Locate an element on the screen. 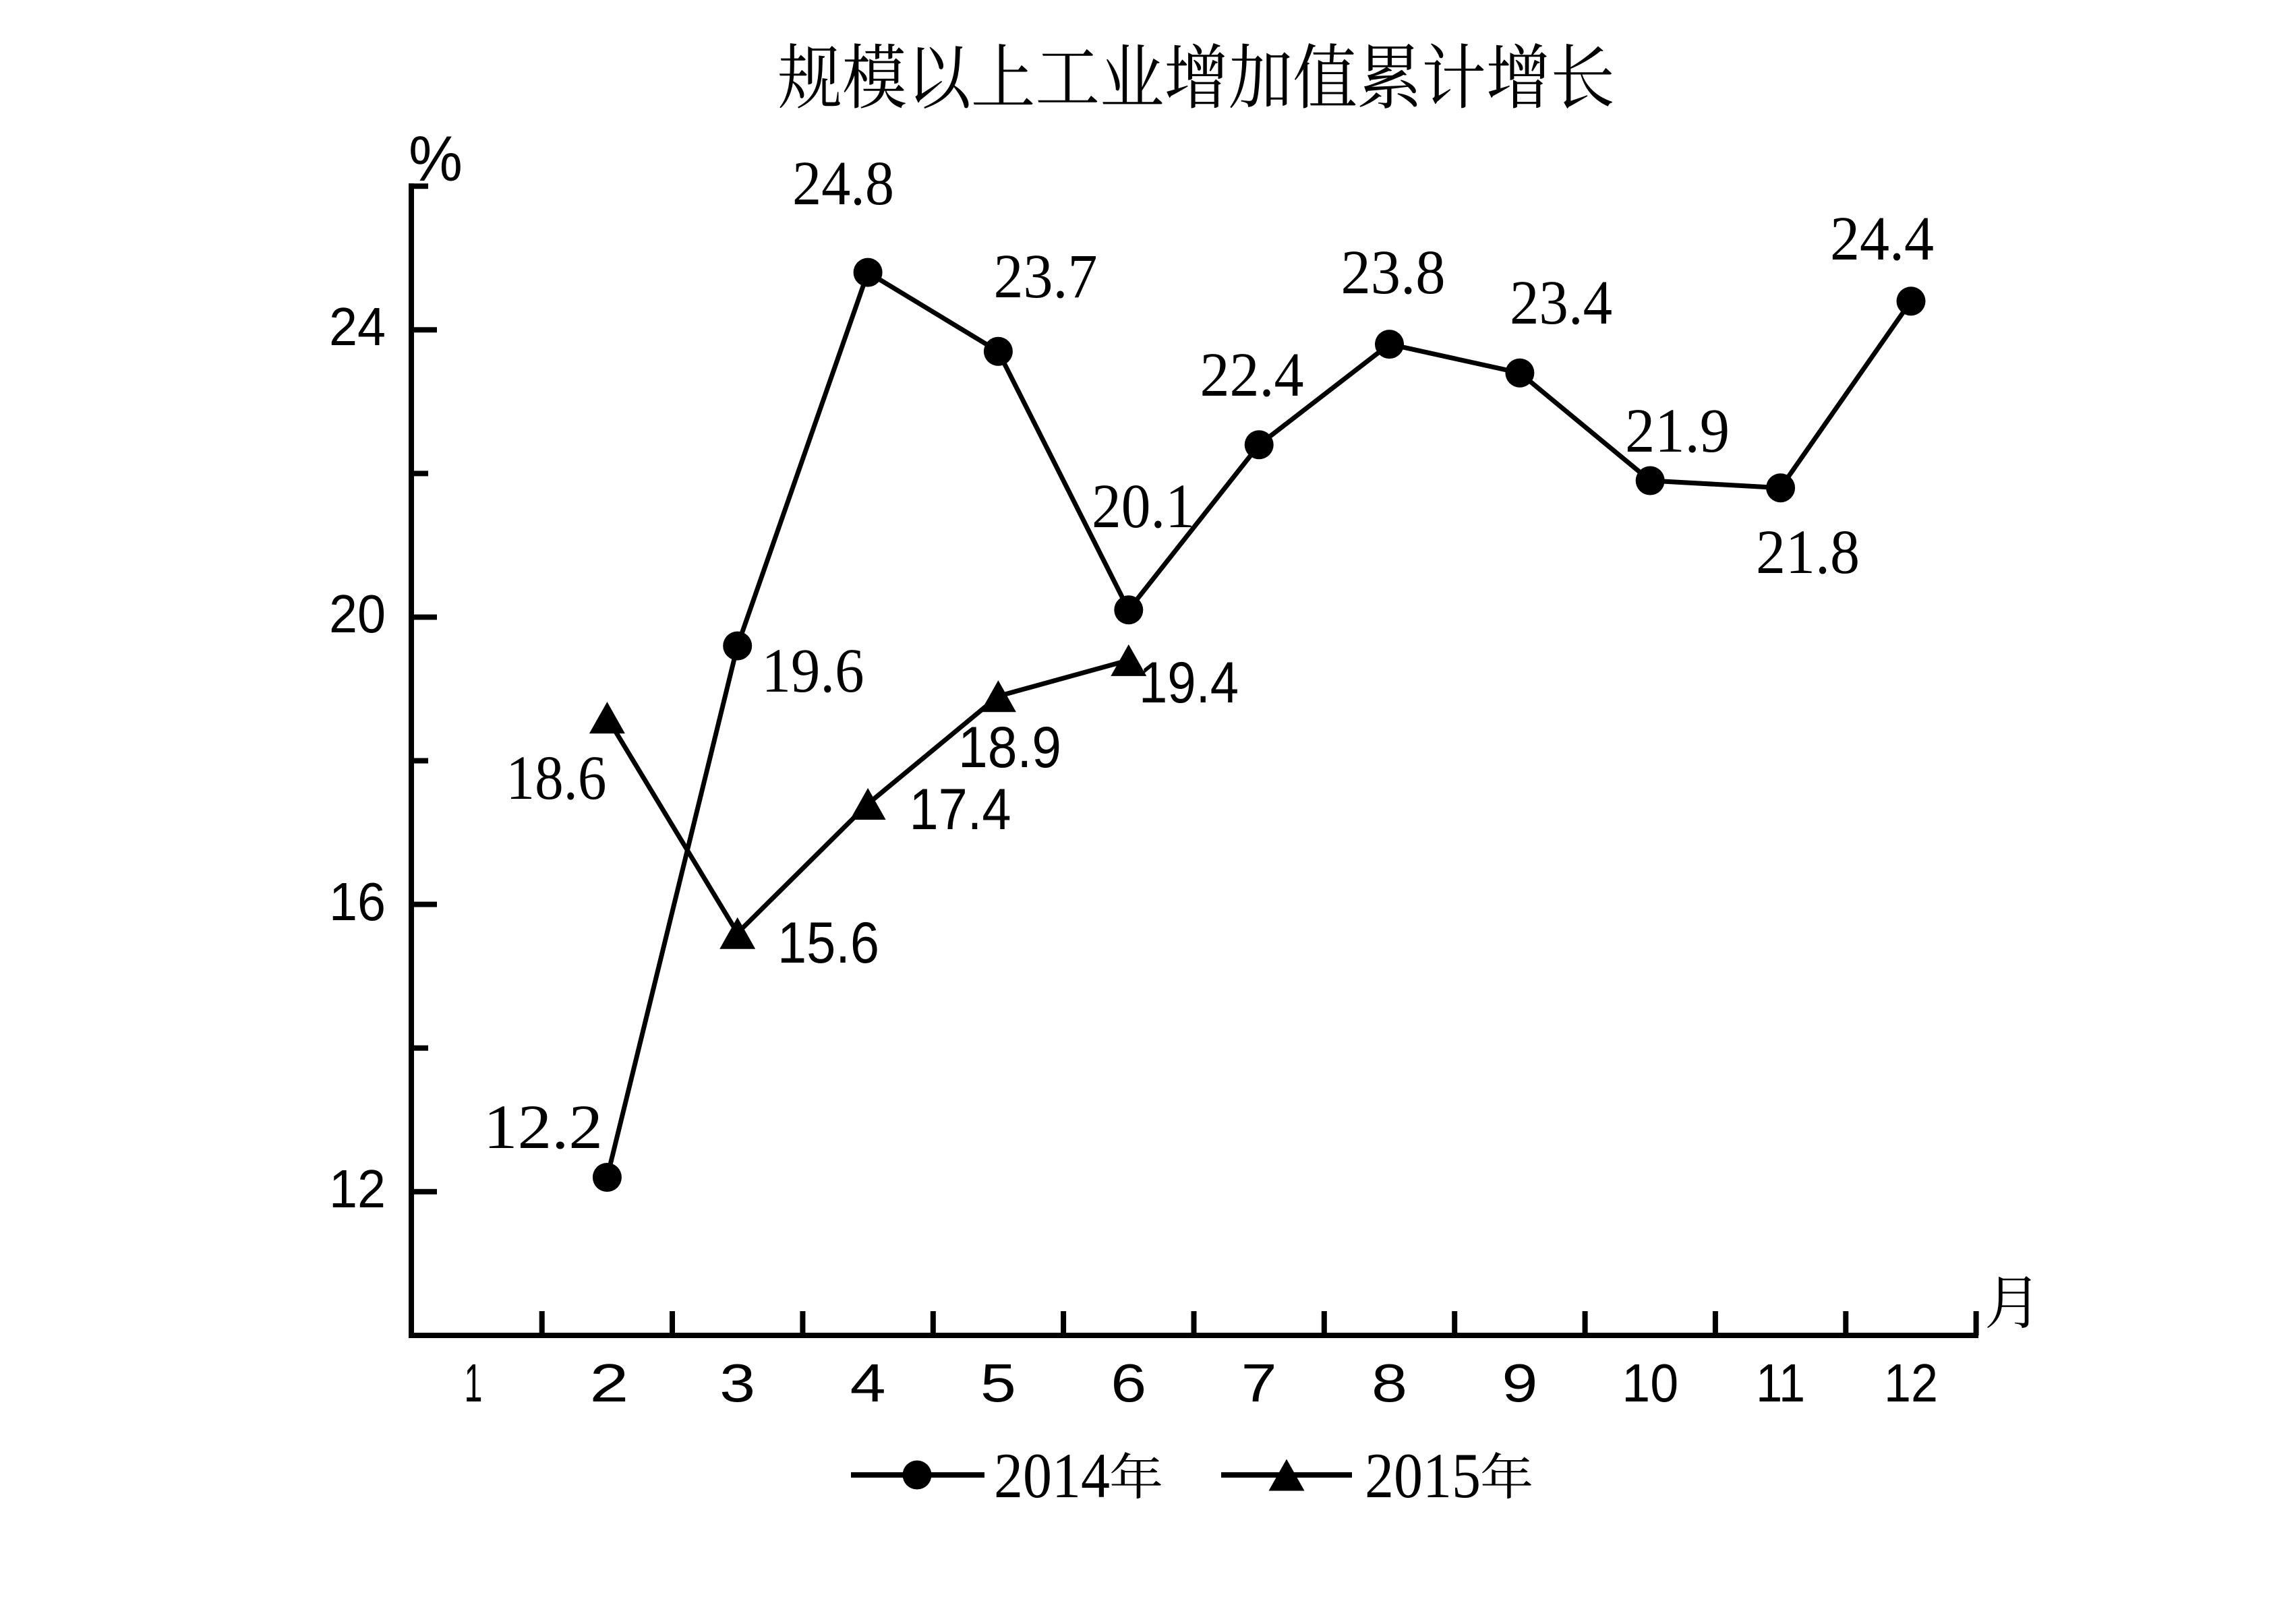 This screenshot has height=1601, width=2296. svg-text: 3 is located at coordinates (737, 1383).